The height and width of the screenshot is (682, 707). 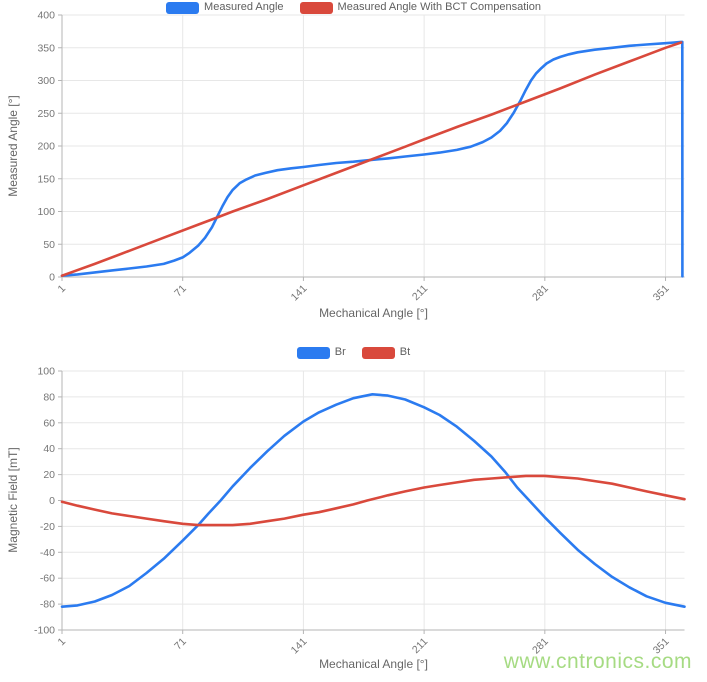 I want to click on legend-label: Bt, so click(x=405, y=352).